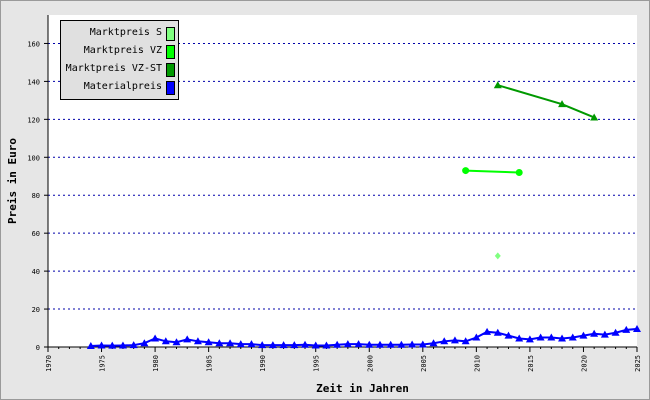 Image resolution: width=650 pixels, height=400 pixels. Describe the element at coordinates (38, 348) in the screenshot. I see `y-tick-label: 0` at that location.